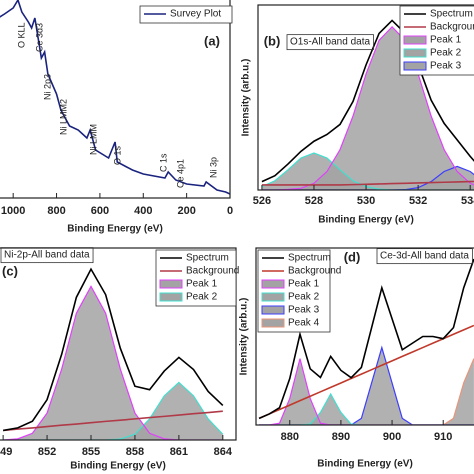  Describe the element at coordinates (63, 117) in the screenshot. I see `peak-annotation: Ni LMM2` at that location.